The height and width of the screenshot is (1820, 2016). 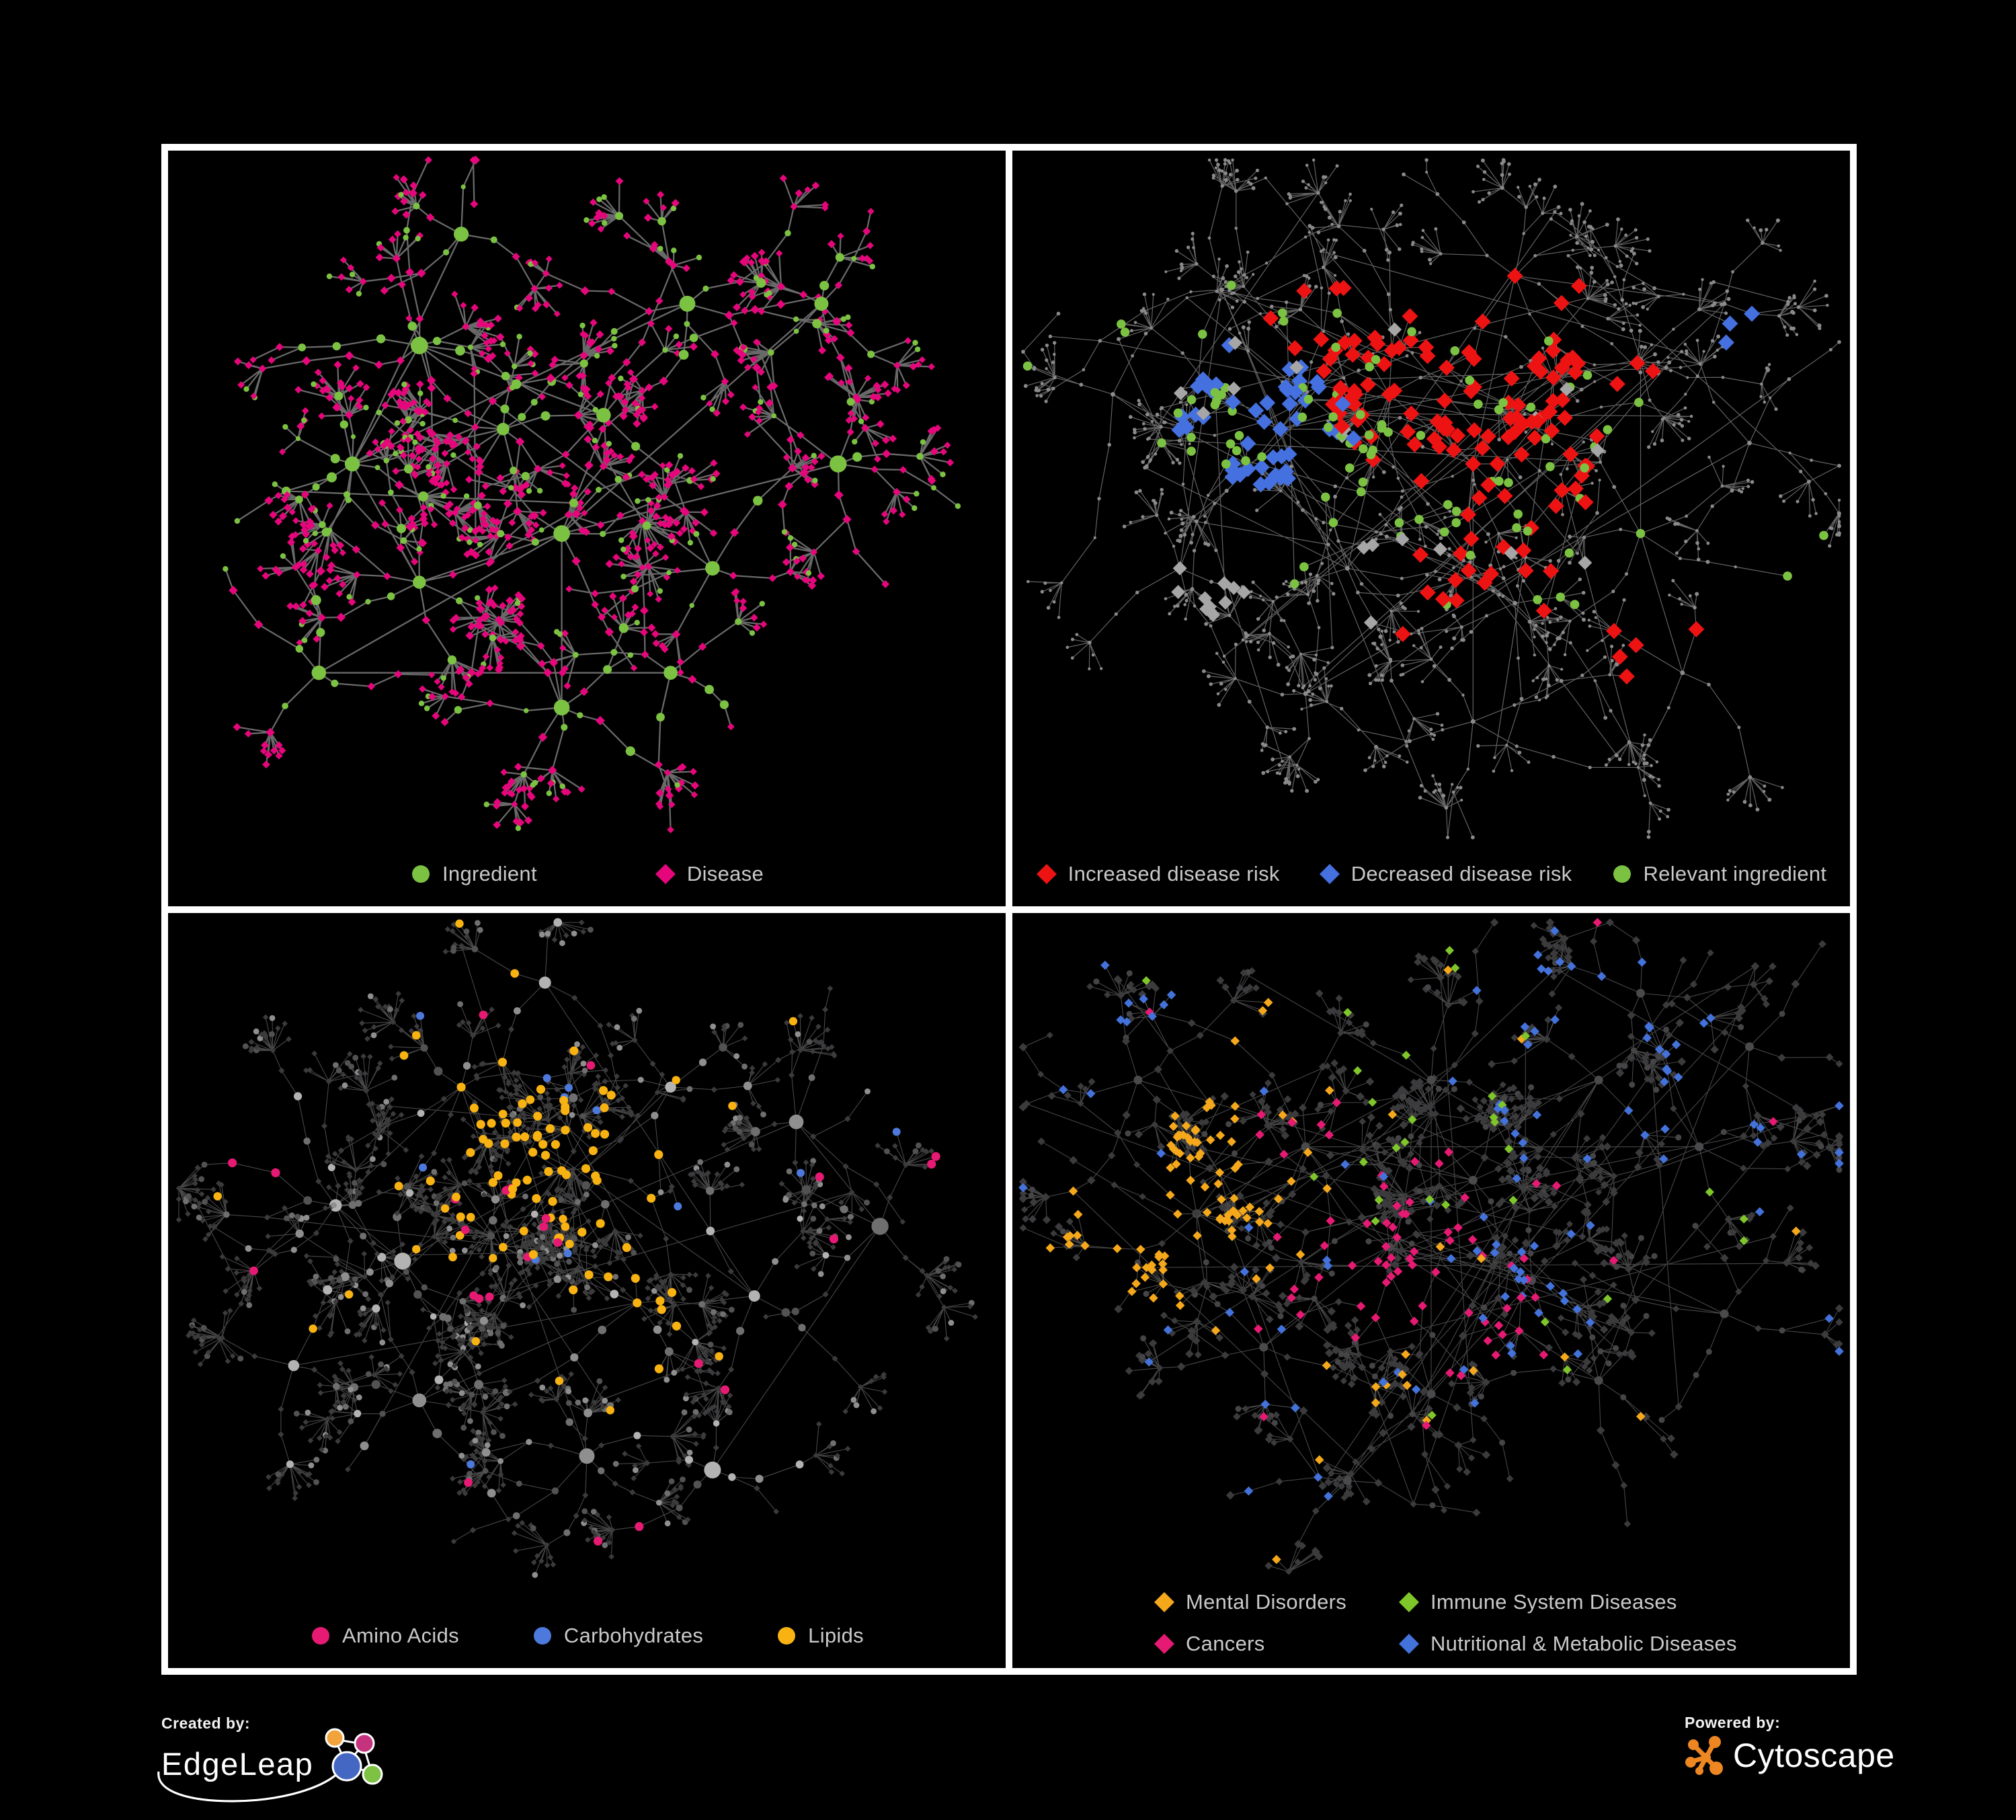 What do you see at coordinates (400, 1635) in the screenshot?
I see `legend-label: Amino Acids` at bounding box center [400, 1635].